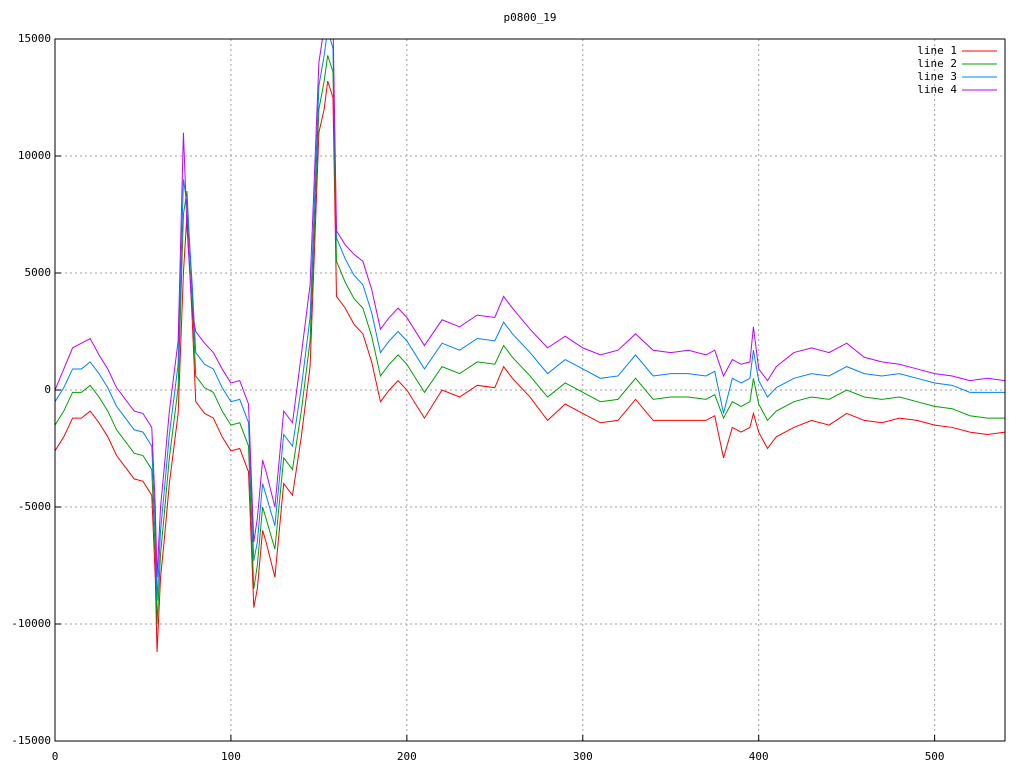 The height and width of the screenshot is (768, 1024). Describe the element at coordinates (38, 272) in the screenshot. I see `y-tick-label: 5000` at that location.